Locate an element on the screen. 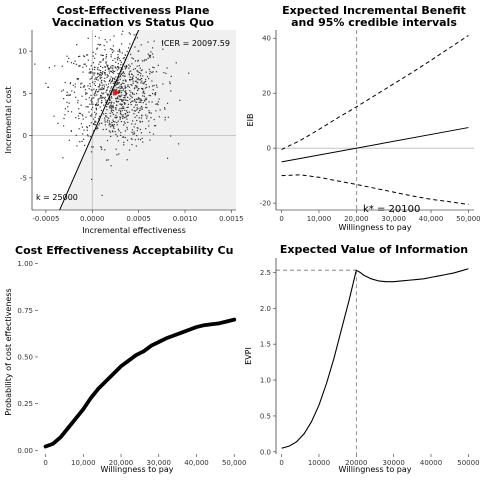  ceac-x-tick-label: 0 is located at coordinates (45, 463).